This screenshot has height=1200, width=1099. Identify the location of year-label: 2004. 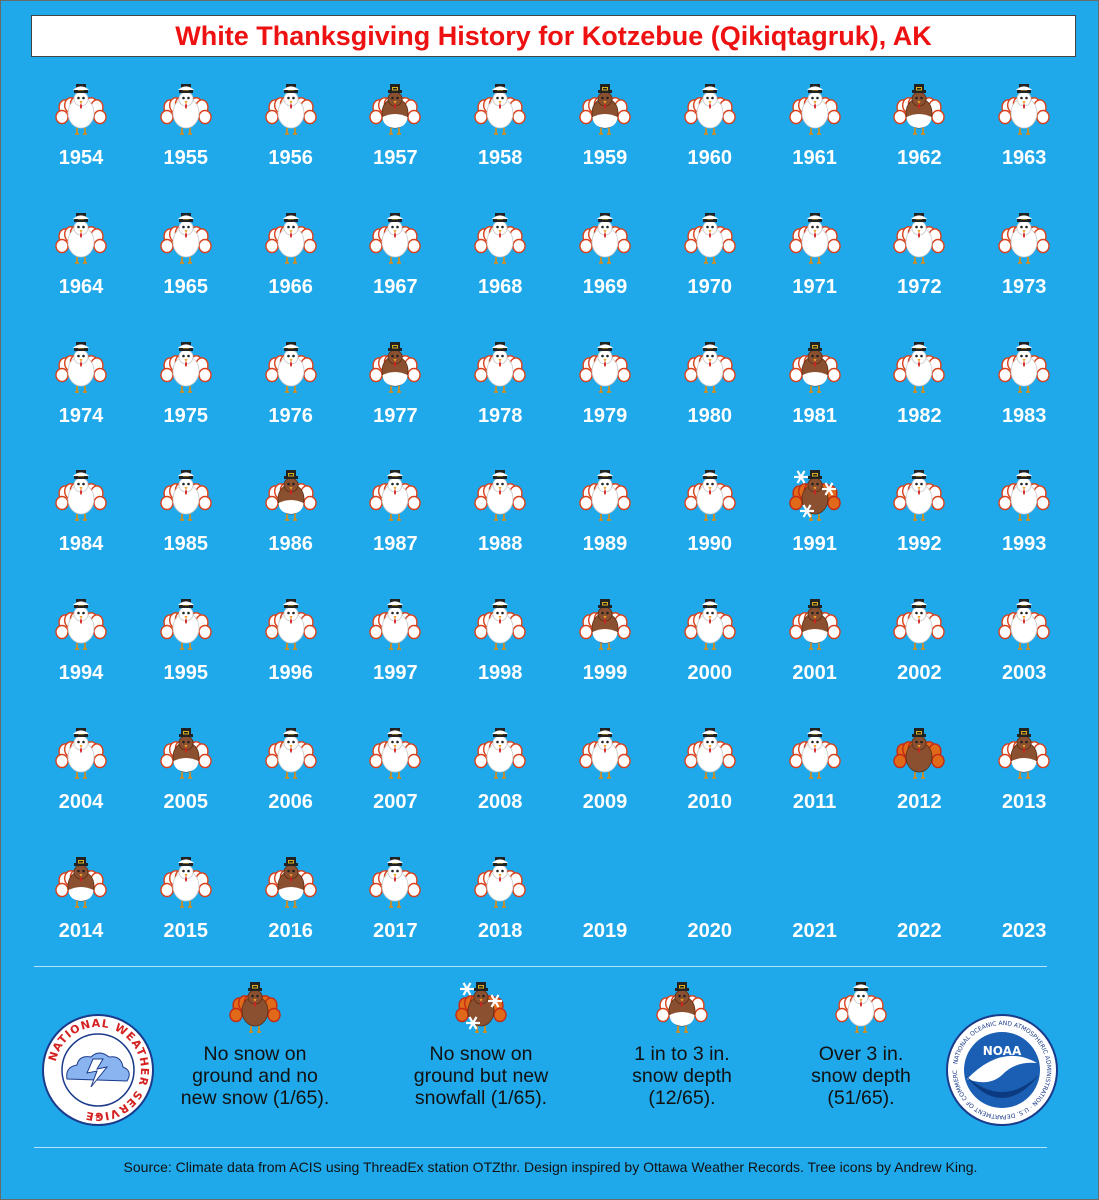
(81, 802).